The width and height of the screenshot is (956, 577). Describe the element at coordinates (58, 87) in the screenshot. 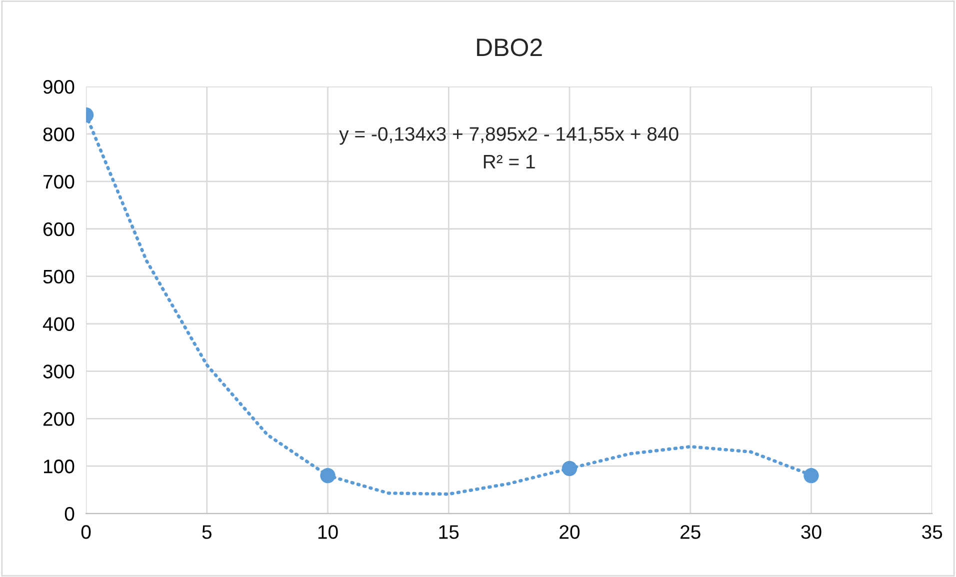

I see `y-tick-label: 900` at that location.